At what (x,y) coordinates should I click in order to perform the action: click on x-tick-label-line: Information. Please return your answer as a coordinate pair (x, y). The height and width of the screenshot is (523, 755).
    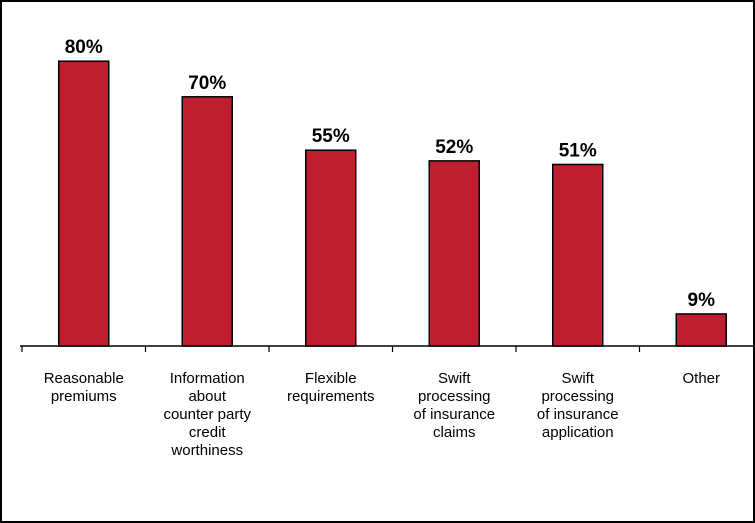
    Looking at the image, I should click on (207, 378).